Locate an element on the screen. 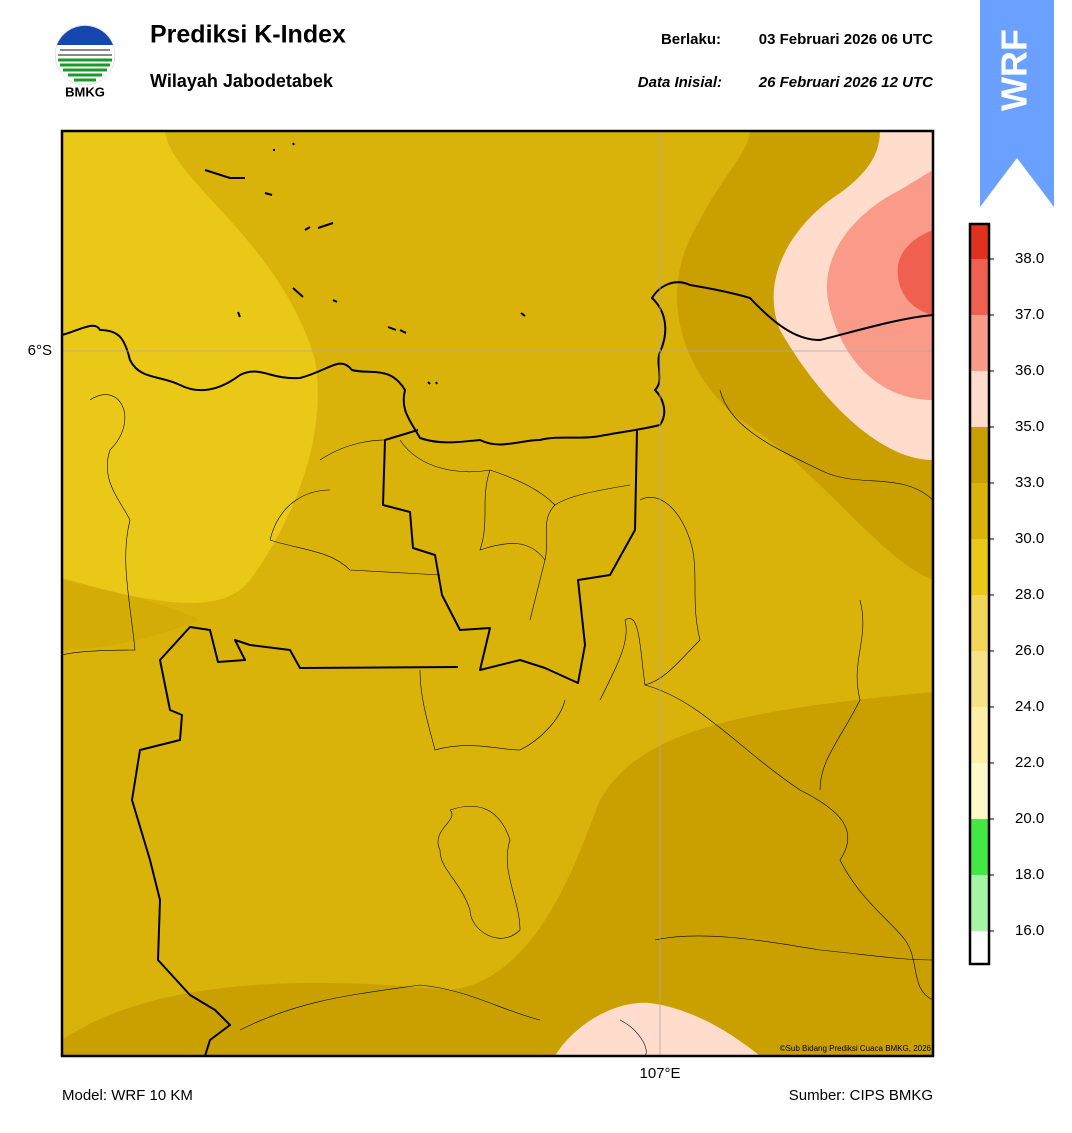 The height and width of the screenshot is (1133, 1072). init-label: Data Inisial: is located at coordinates (680, 82).